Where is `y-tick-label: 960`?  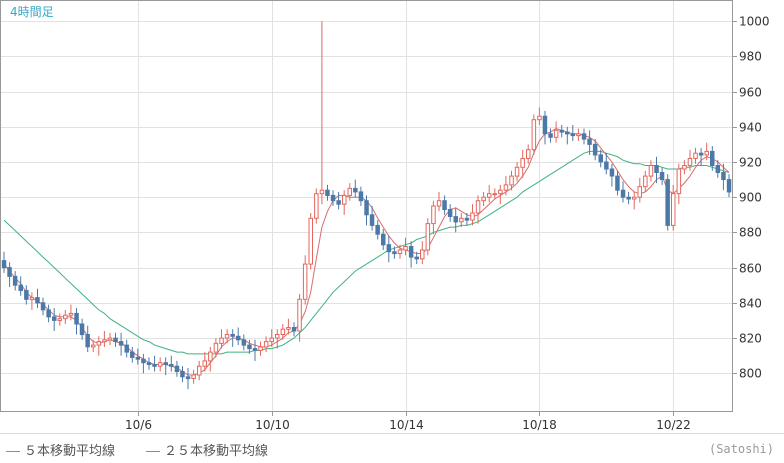
y-tick-label: 960 is located at coordinates (750, 93).